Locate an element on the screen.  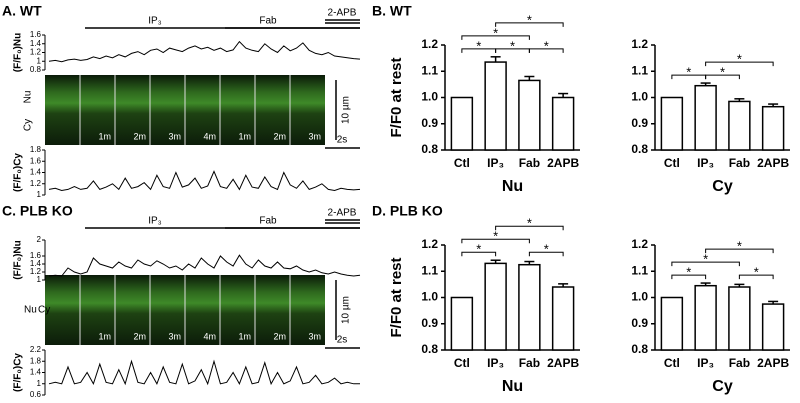
panel-label: D. PLB KO is located at coordinates (407, 211).